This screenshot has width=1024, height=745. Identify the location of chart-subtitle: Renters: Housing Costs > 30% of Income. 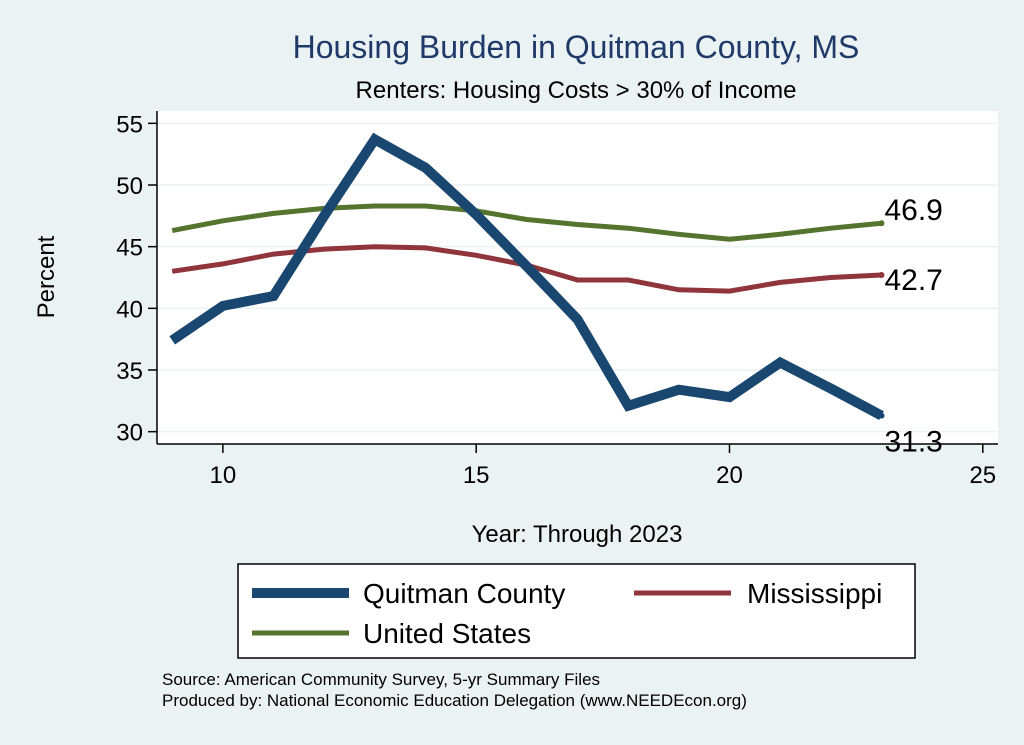
(576, 90).